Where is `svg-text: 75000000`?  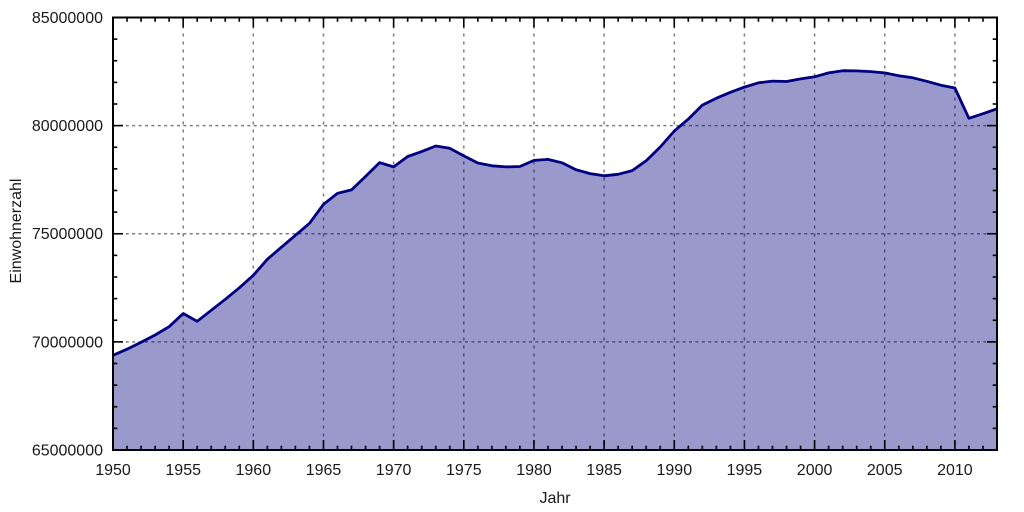
svg-text: 75000000 is located at coordinates (67, 234).